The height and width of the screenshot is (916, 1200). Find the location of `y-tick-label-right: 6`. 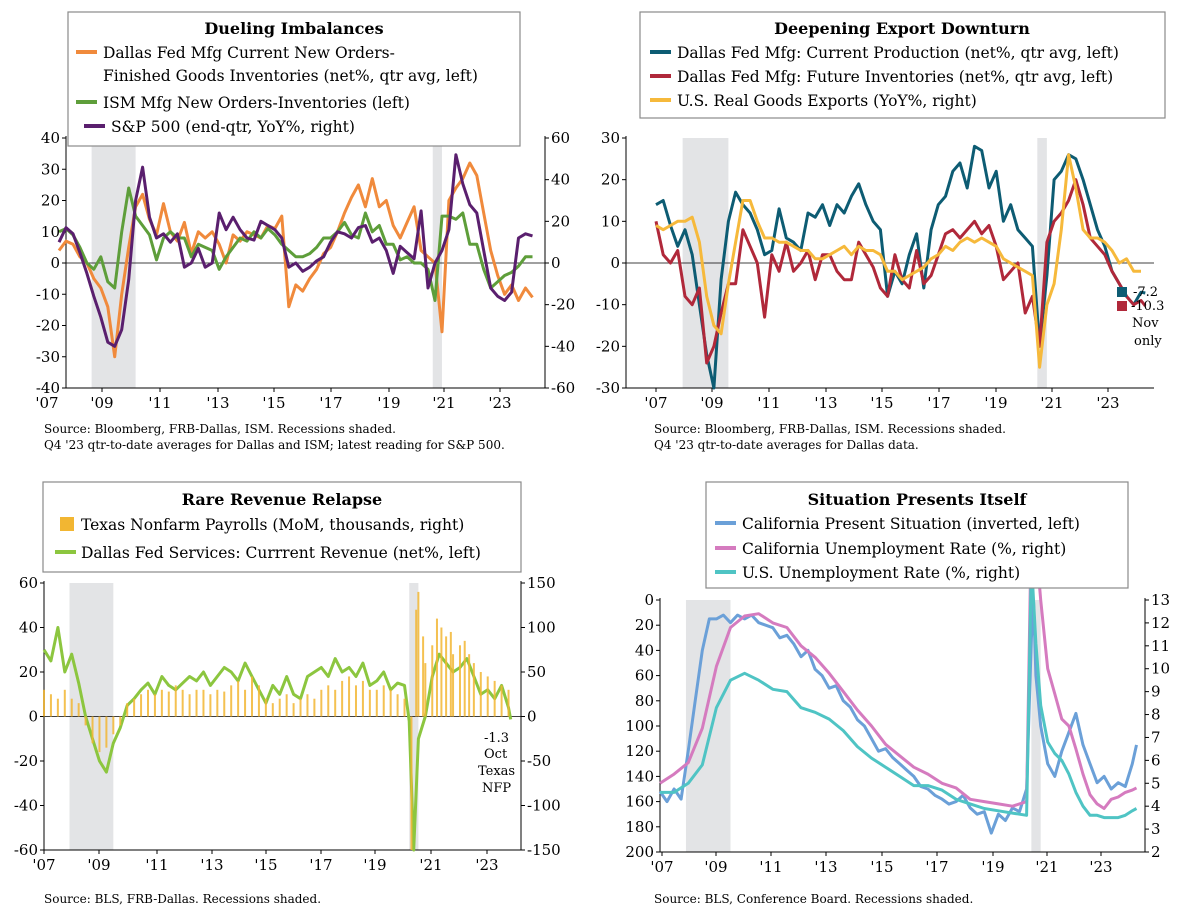

y-tick-label-right: 6 is located at coordinates (1156, 760).